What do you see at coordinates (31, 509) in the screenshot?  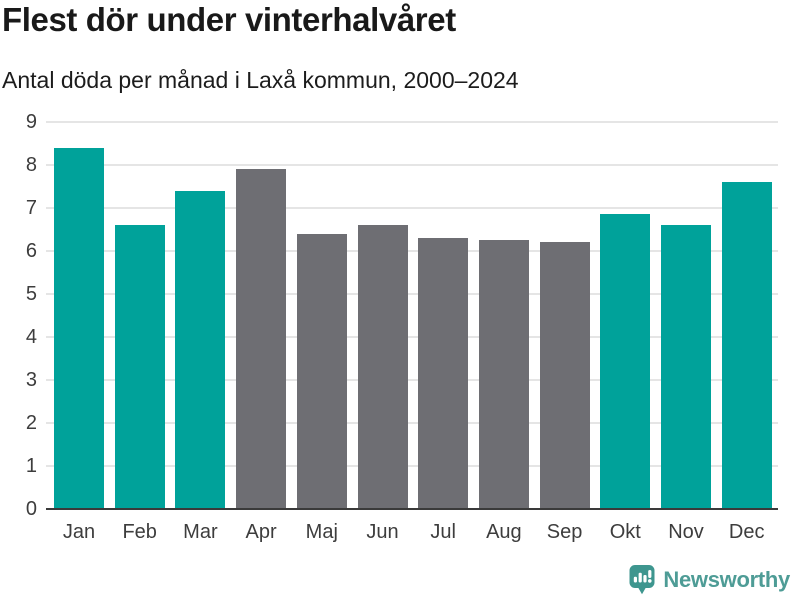 I see `y-tick-label-0: 0` at bounding box center [31, 509].